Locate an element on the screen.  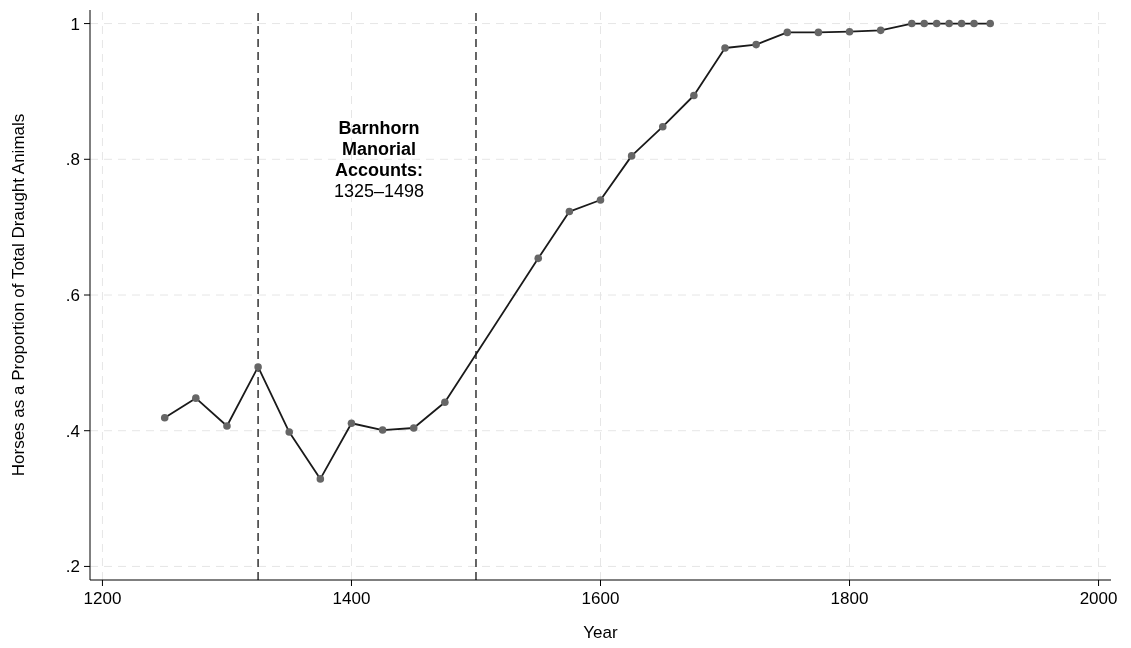
y-tick-label: .8 is located at coordinates (72, 160).